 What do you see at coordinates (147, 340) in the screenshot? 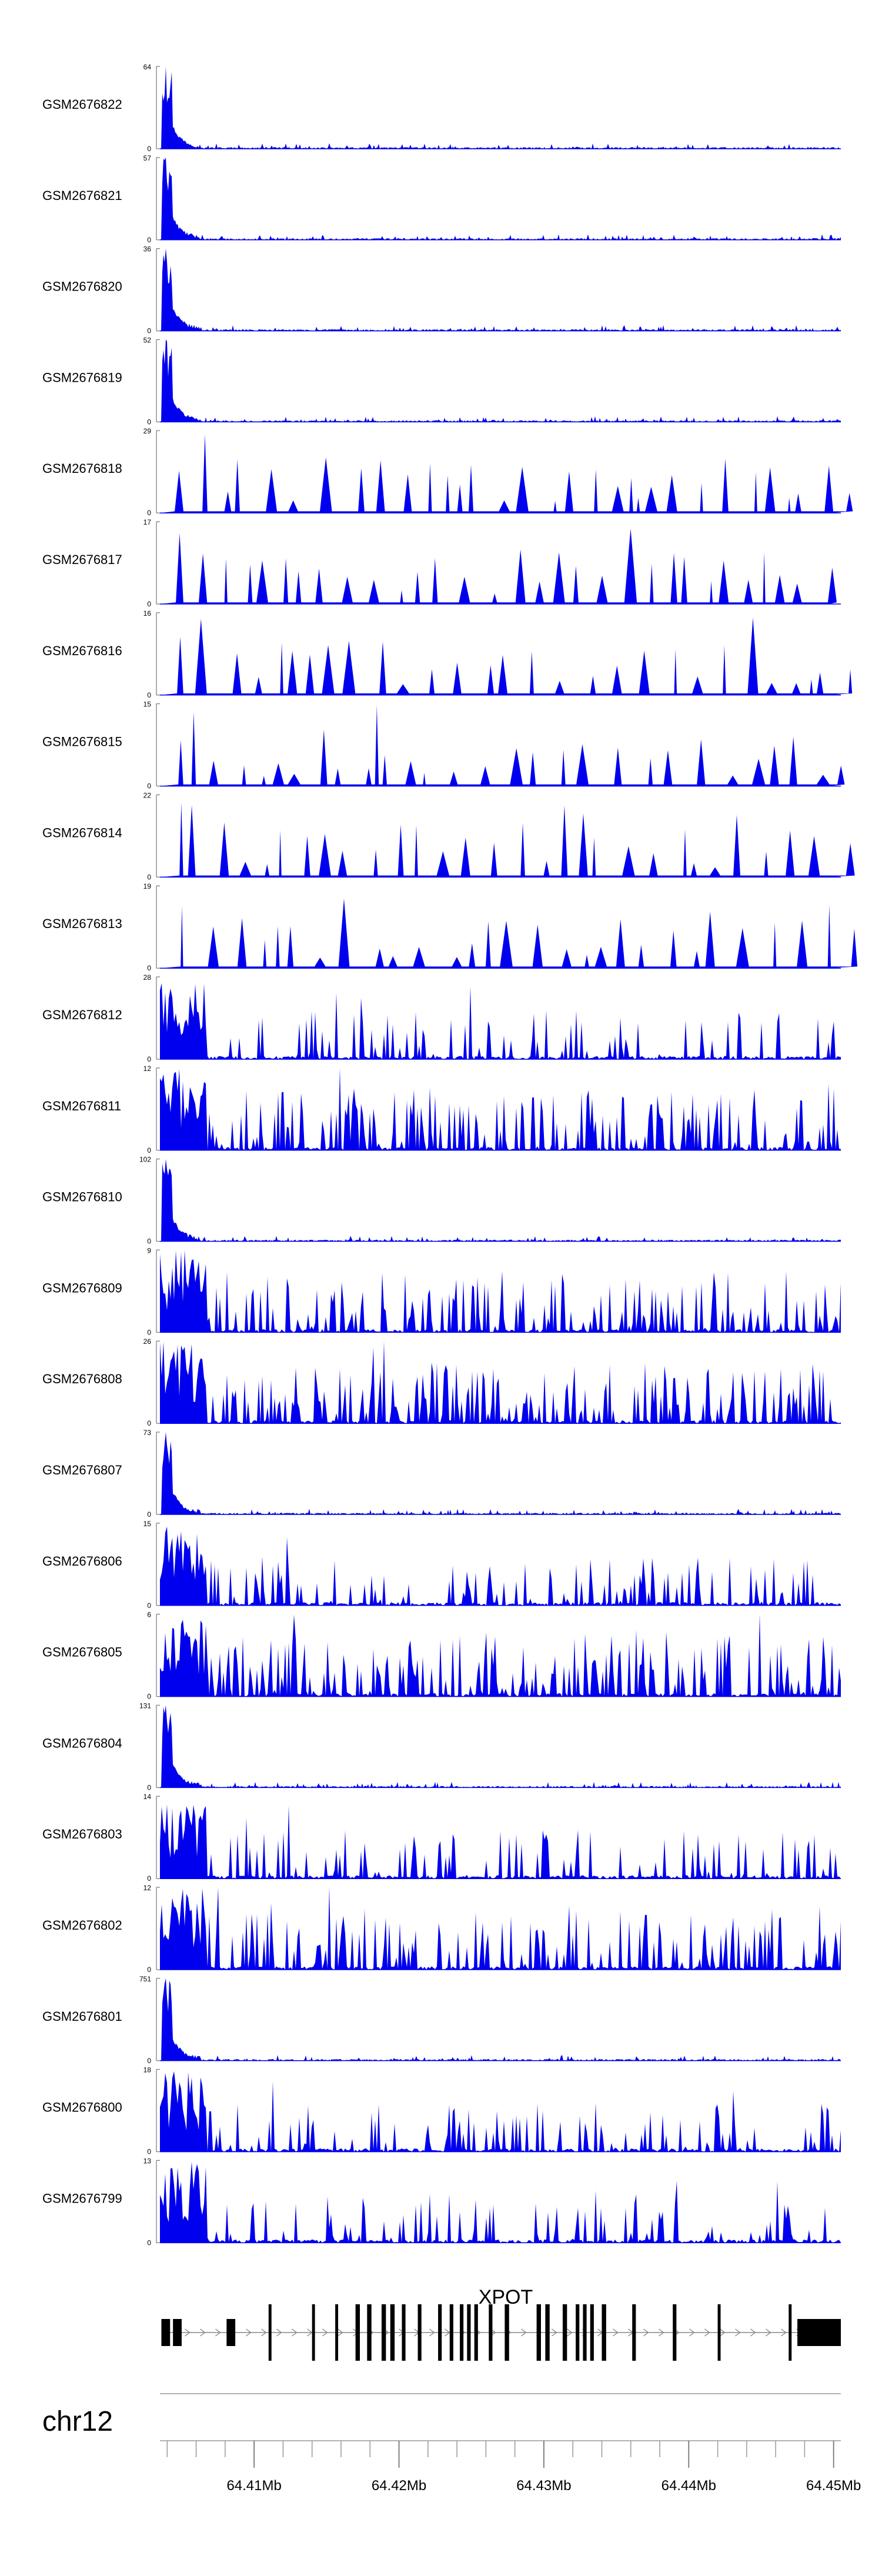
I see `track-ymax-label: 52` at bounding box center [147, 340].